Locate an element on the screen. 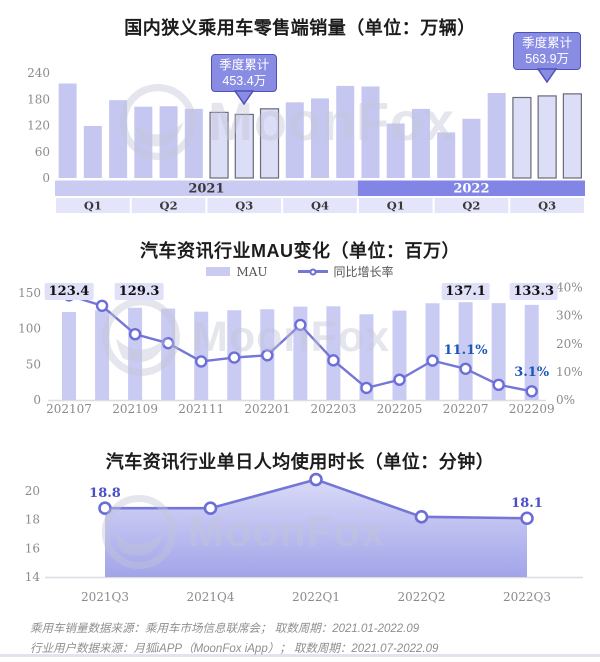 This screenshot has width=600, height=662. right-y-tick-label: 30% is located at coordinates (569, 316).